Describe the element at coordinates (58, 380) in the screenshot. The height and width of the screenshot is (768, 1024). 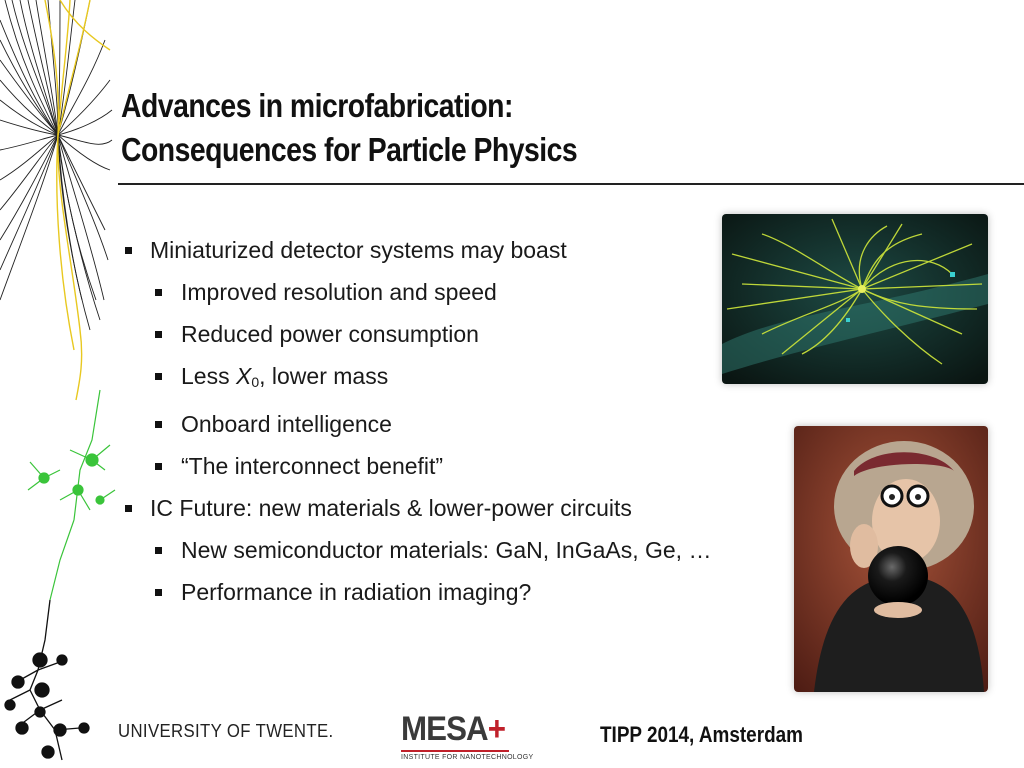
I see `decorative-neuron-art` at that location.